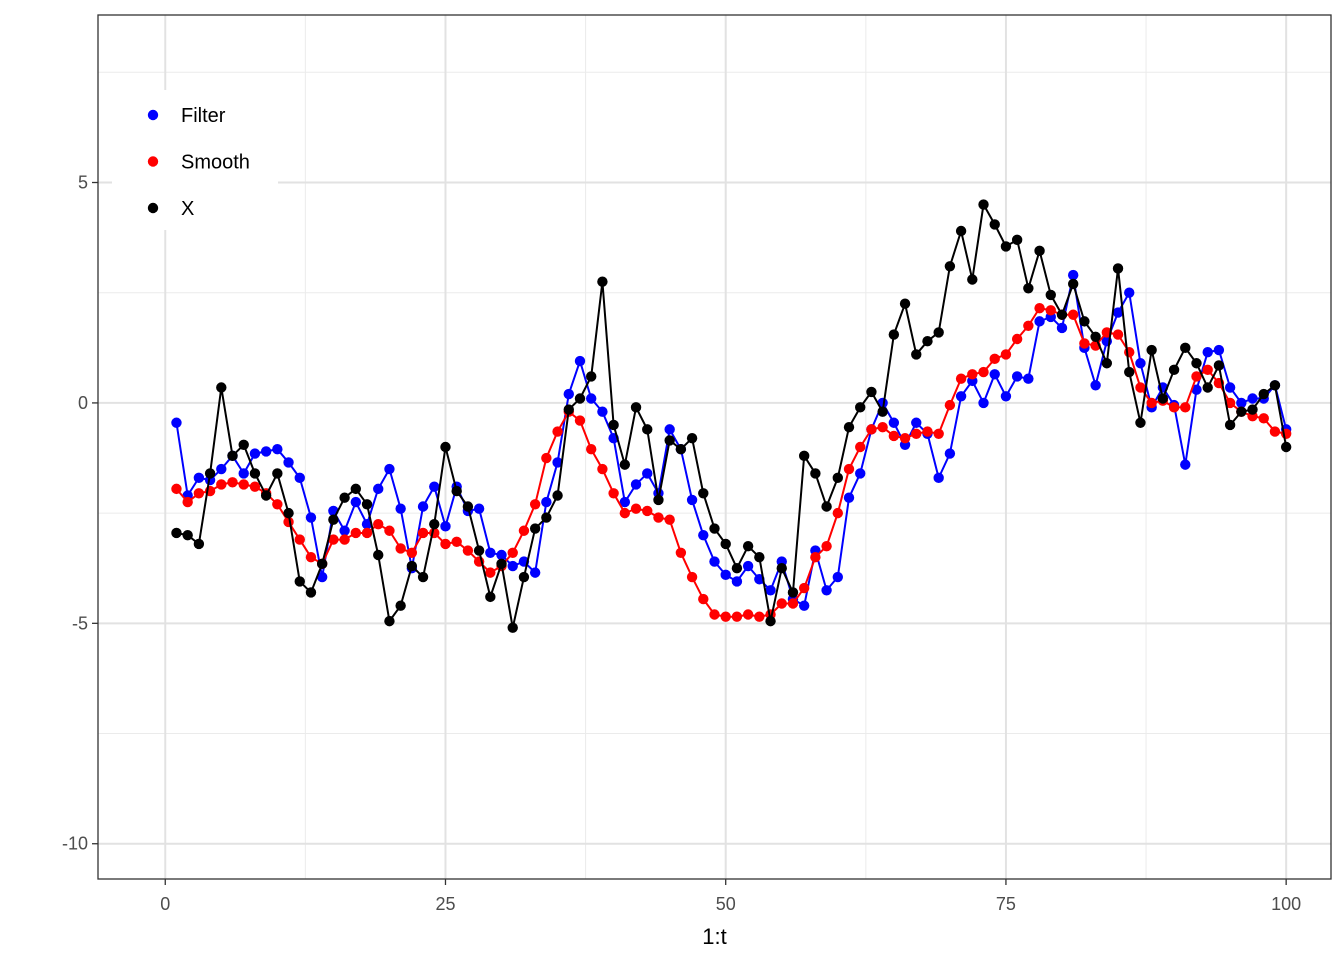 The width and height of the screenshot is (1344, 960). What do you see at coordinates (153, 208) in the screenshot?
I see `legend-key-x` at bounding box center [153, 208].